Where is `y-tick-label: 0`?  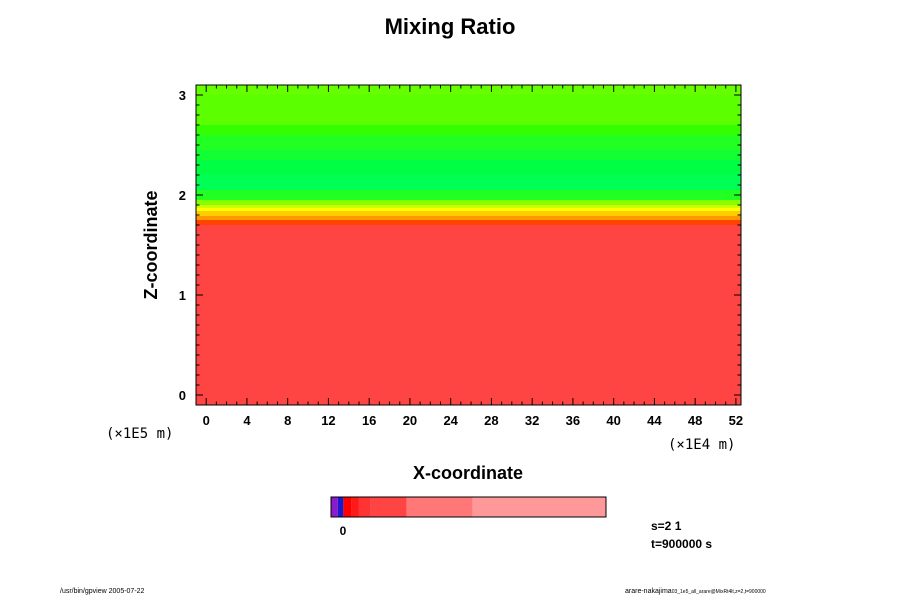 y-tick-label: 0 is located at coordinates (182, 395).